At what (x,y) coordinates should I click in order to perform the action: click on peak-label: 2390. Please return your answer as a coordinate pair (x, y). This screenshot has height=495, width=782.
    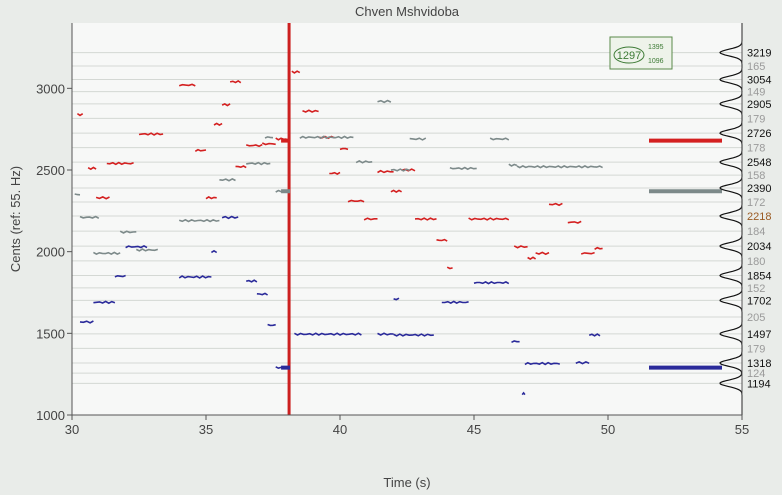
    Looking at the image, I should click on (759, 189).